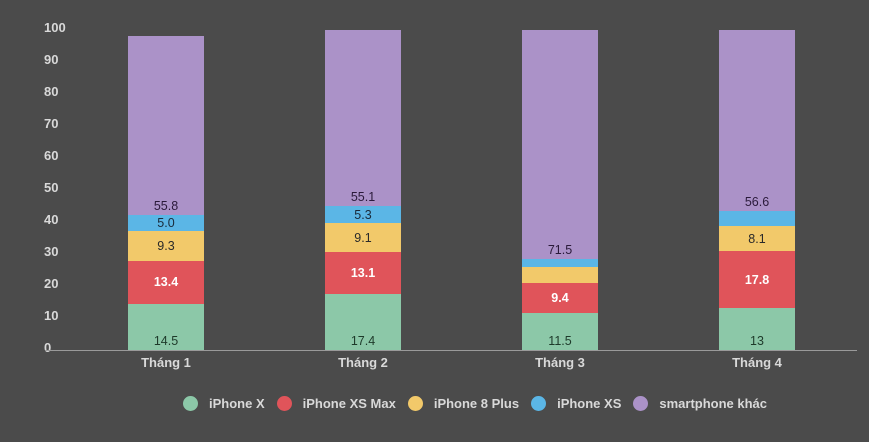 Image resolution: width=869 pixels, height=442 pixels. I want to click on x-axis-line, so click(451, 350).